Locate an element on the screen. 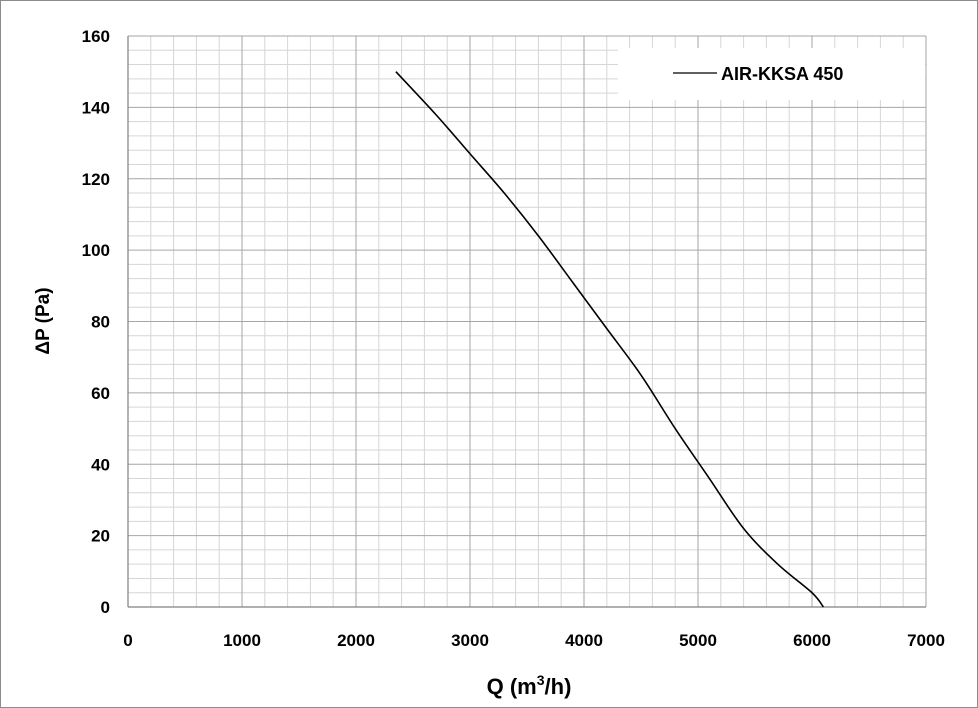 The image size is (978, 708). y-tick-label: 120 is located at coordinates (96, 179).